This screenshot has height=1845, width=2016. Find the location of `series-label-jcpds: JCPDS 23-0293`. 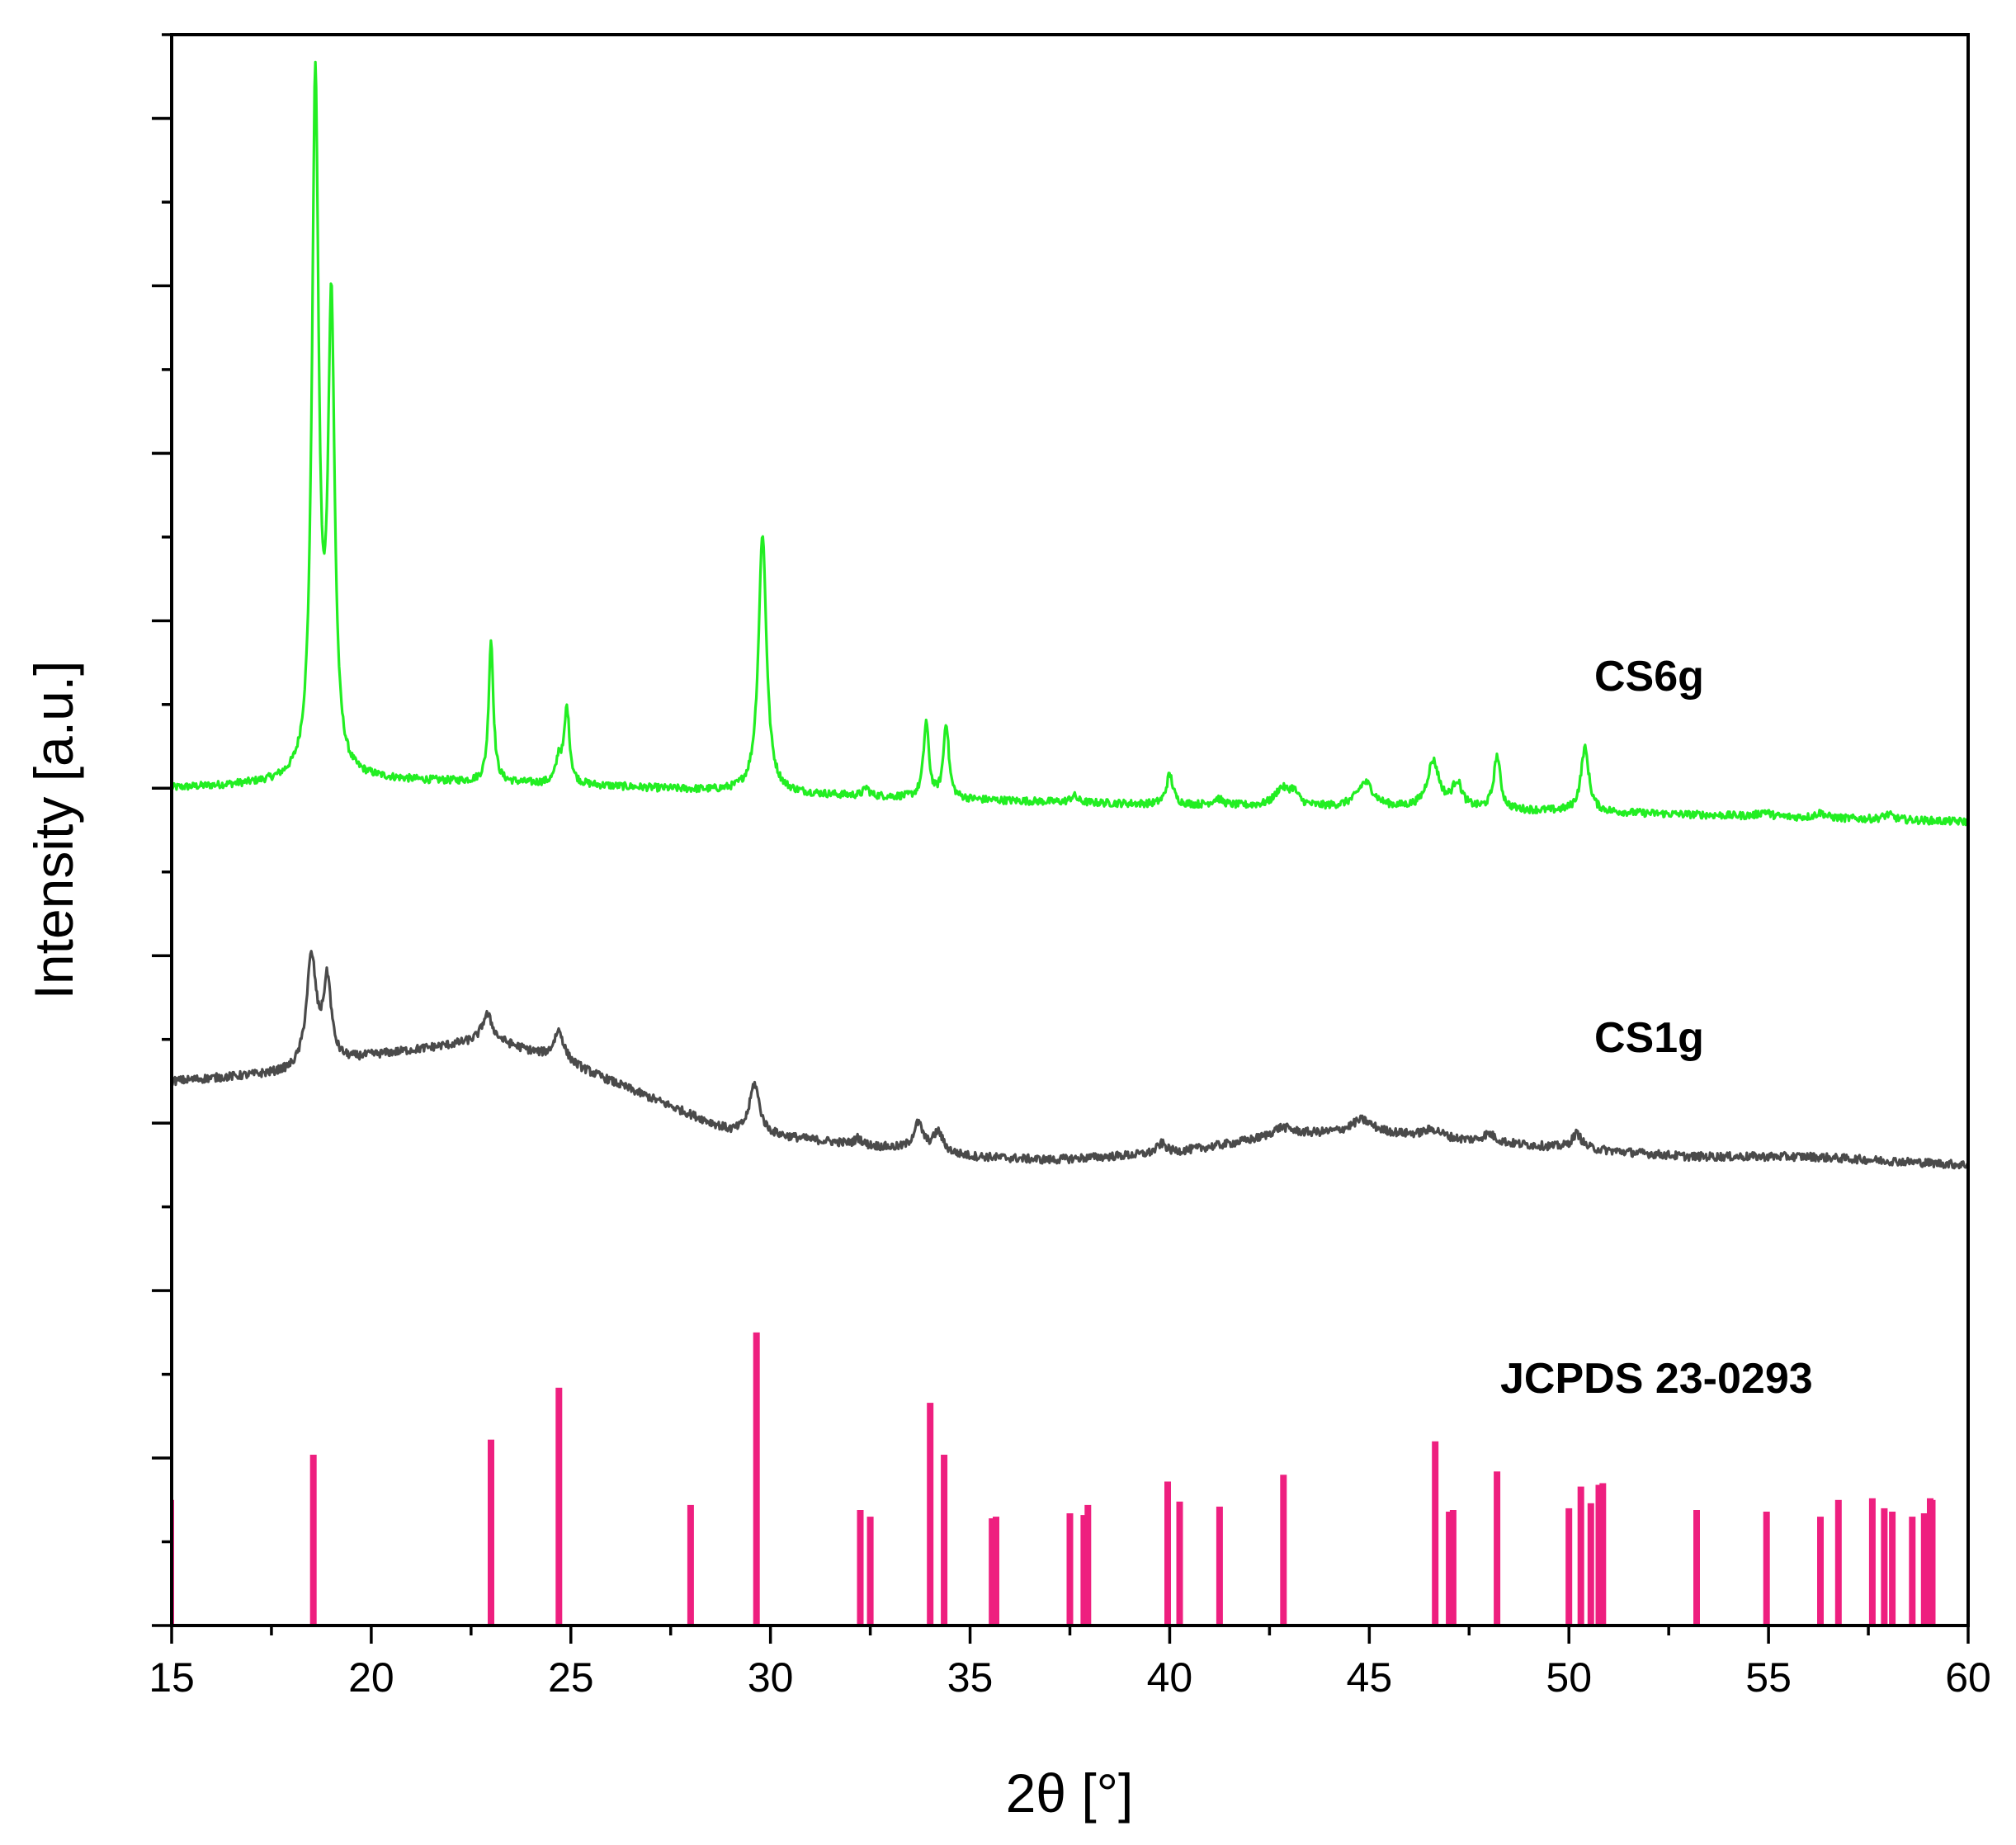

series-label-jcpds: JCPDS 23-0293 is located at coordinates (1656, 1379).